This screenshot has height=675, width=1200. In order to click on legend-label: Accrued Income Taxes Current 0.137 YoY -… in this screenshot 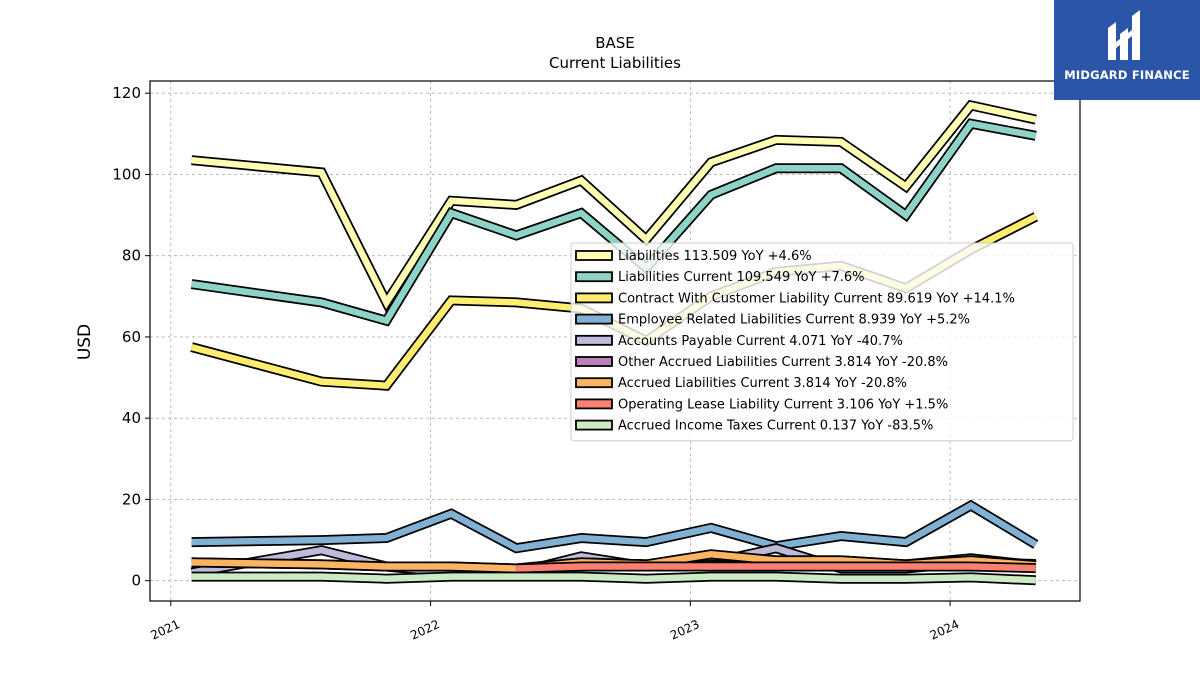, I will do `click(775, 426)`.